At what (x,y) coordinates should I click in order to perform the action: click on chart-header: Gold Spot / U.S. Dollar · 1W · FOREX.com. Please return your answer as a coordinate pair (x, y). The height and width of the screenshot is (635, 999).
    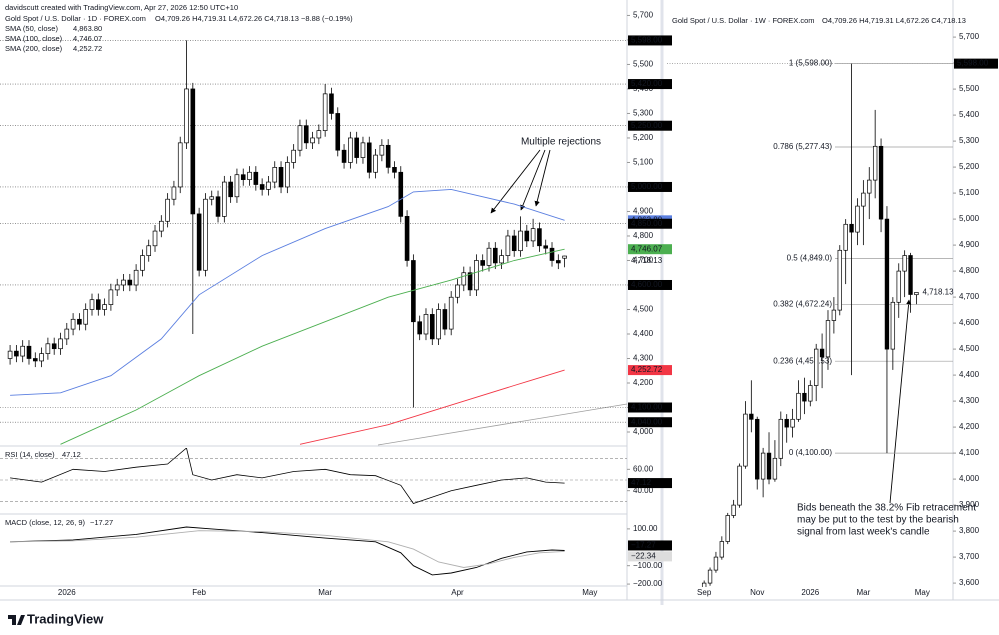
    Looking at the image, I should click on (743, 20).